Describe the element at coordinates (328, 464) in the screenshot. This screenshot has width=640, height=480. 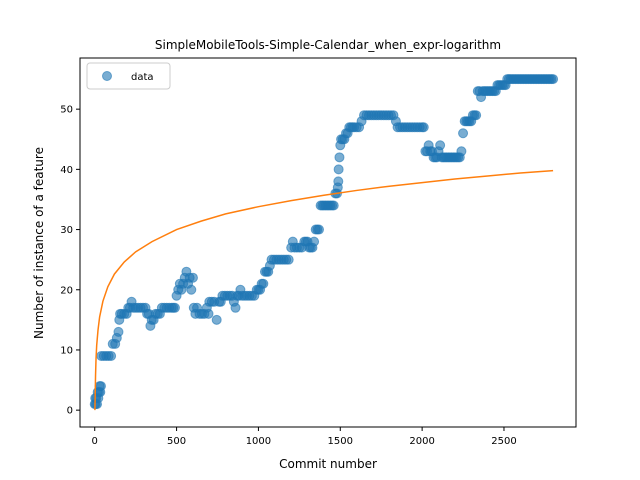
I see `x-axis-label: Commit number` at that location.